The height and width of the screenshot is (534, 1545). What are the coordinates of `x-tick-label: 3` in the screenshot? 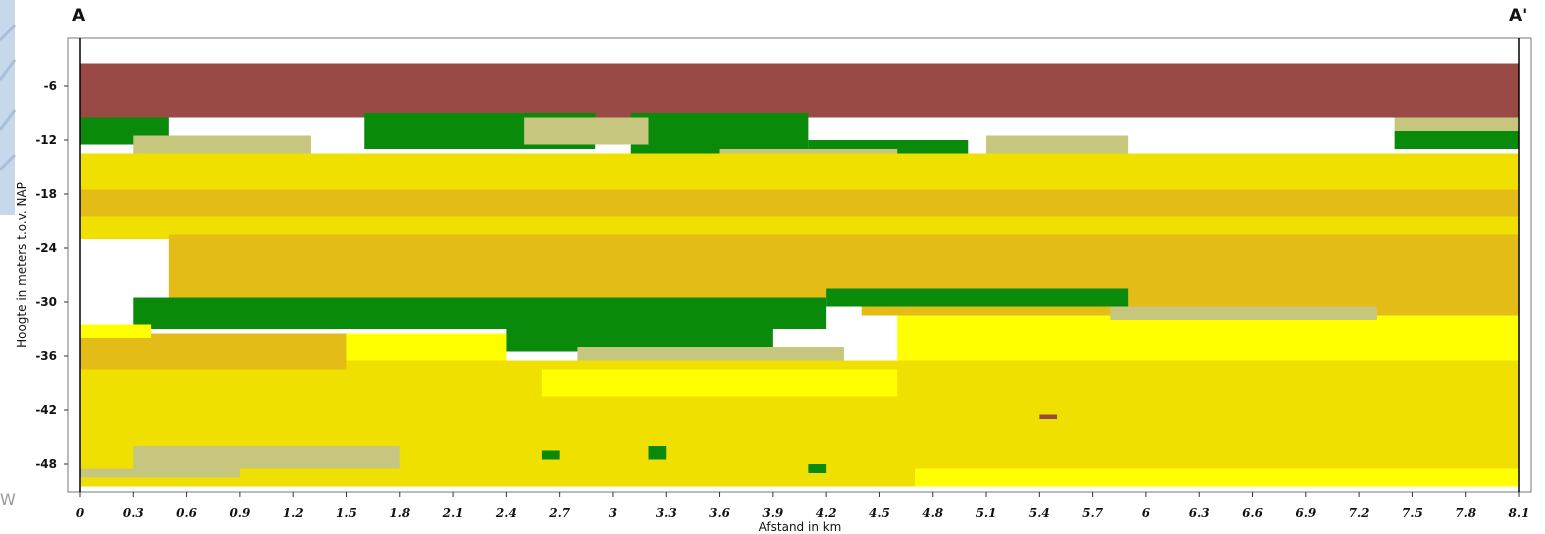 It's located at (613, 513).